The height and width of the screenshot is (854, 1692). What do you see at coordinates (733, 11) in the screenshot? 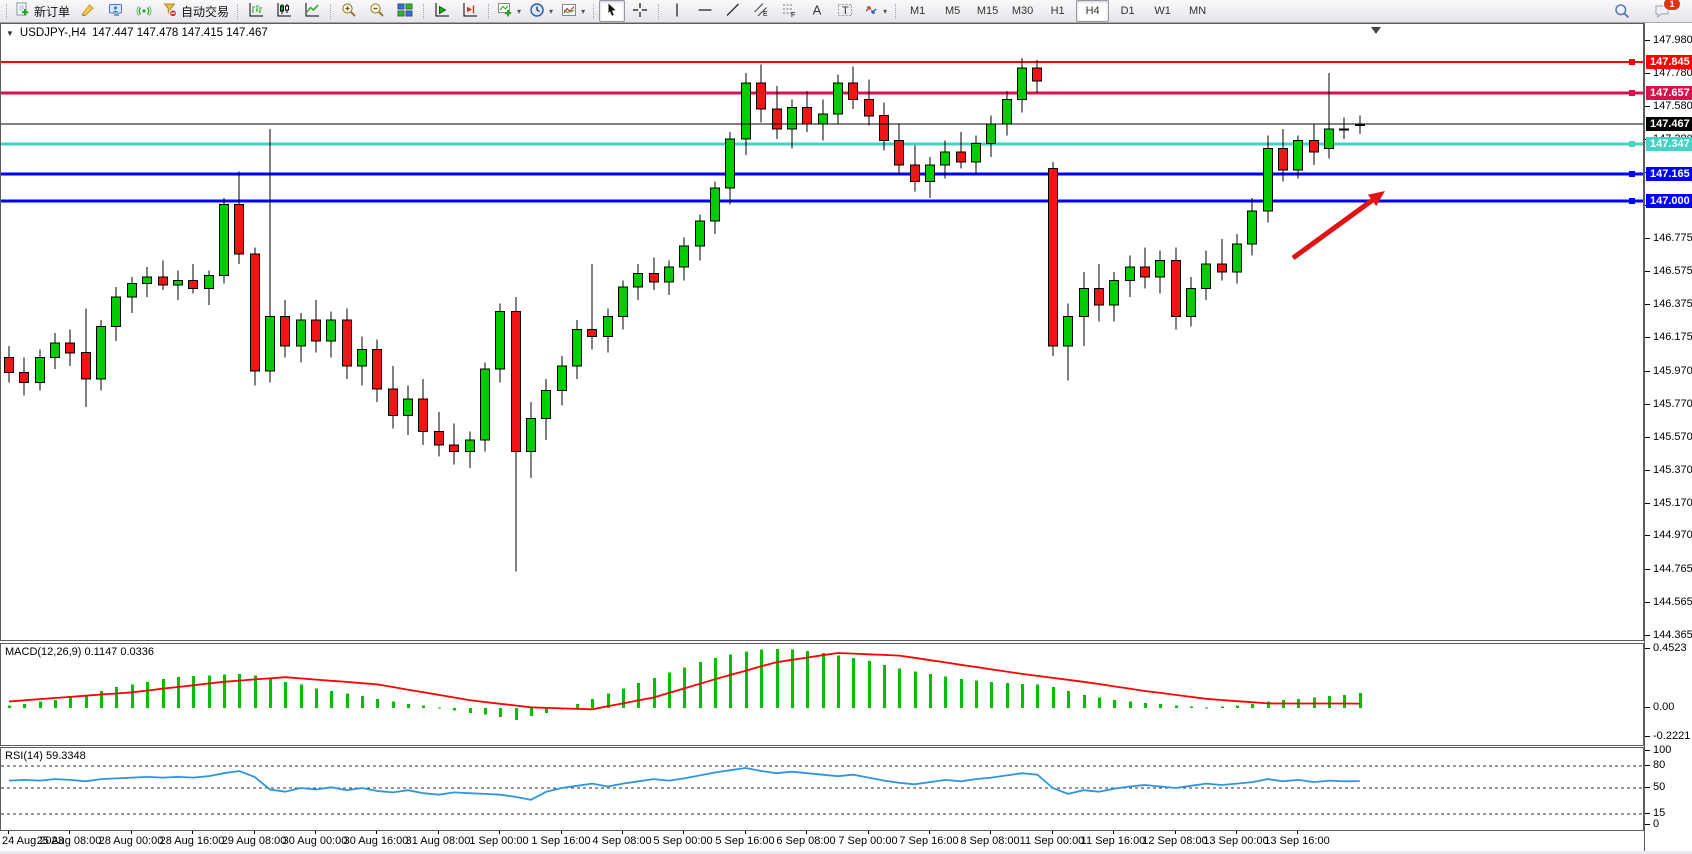
I see `trendline-button` at bounding box center [733, 11].